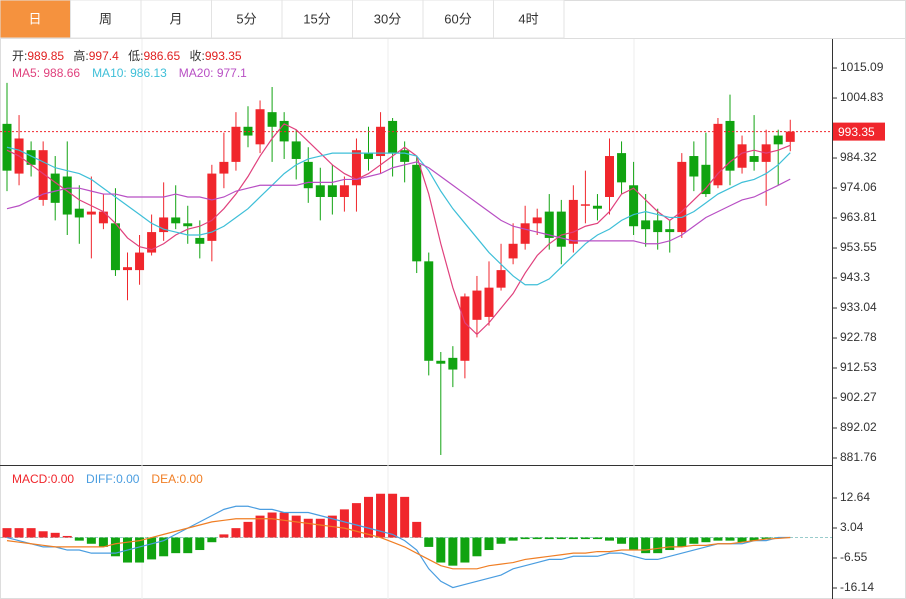 This screenshot has width=906, height=599. What do you see at coordinates (858, 157) in the screenshot?
I see `y-tick-label: 984.32` at bounding box center [858, 157].